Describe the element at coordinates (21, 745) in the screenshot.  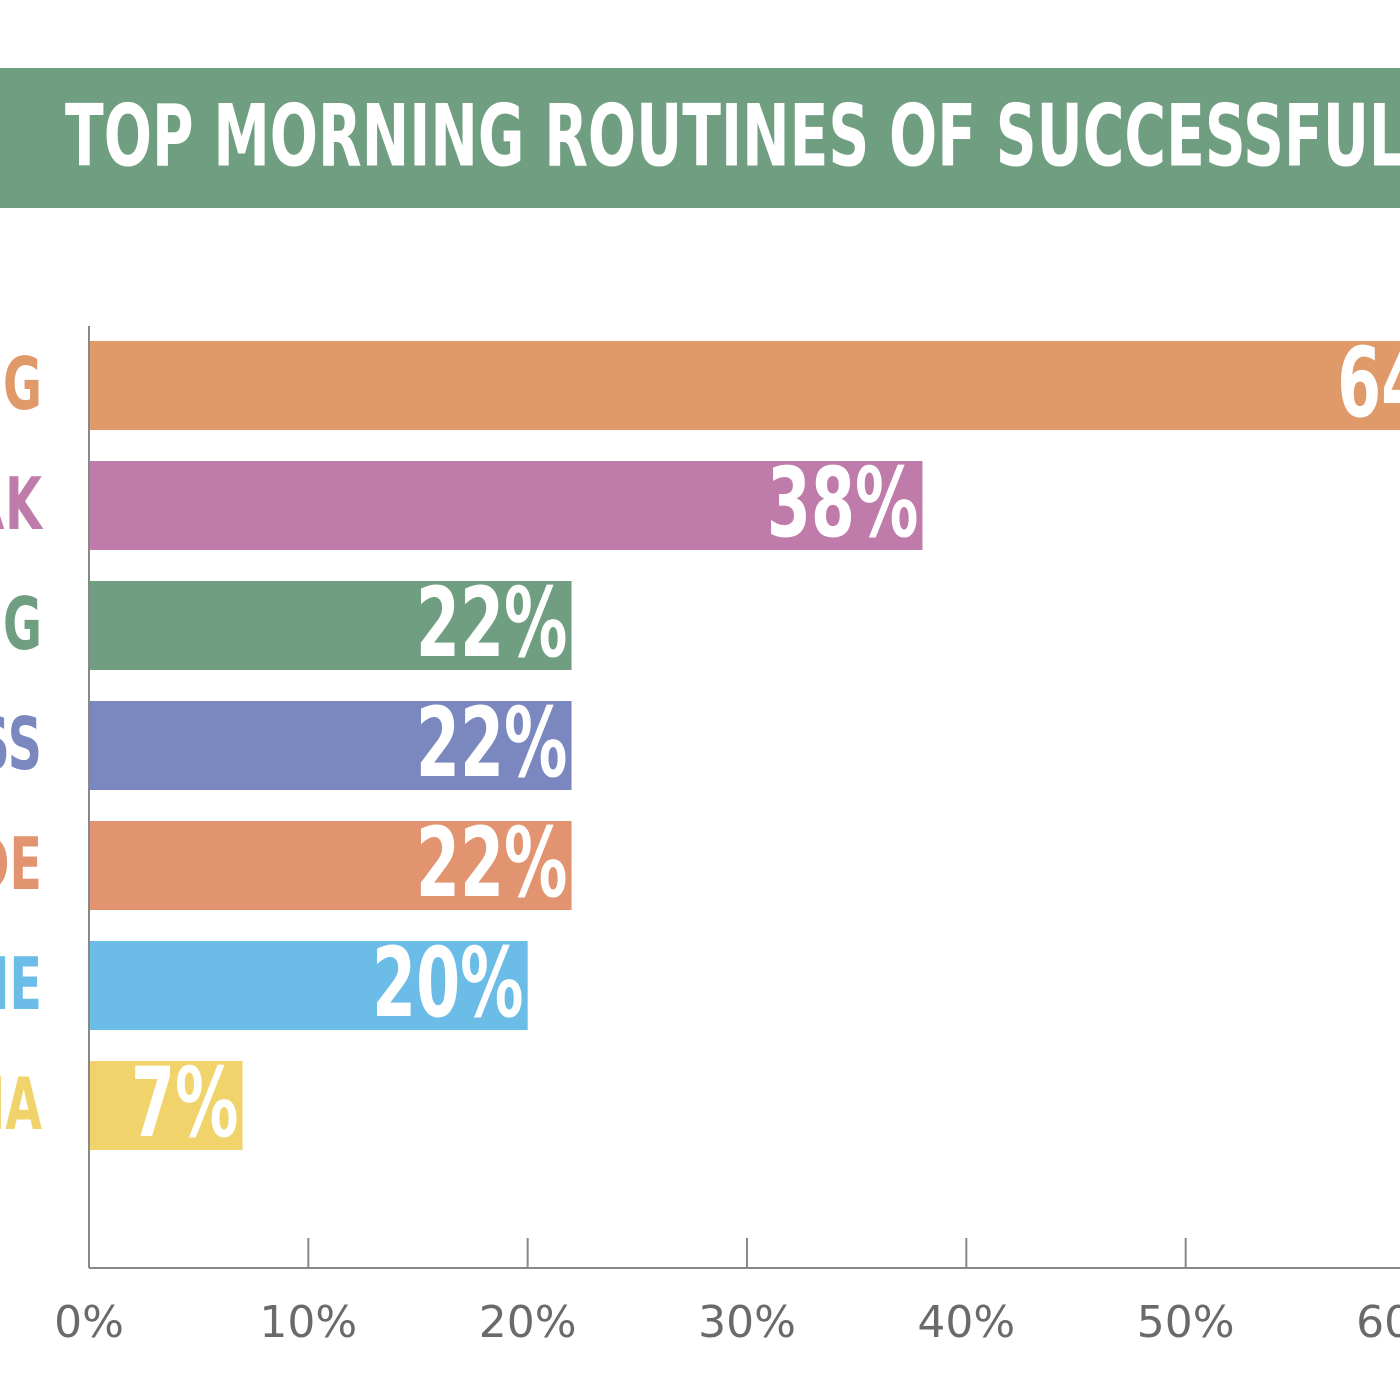
I see `category-label: SS` at that location.